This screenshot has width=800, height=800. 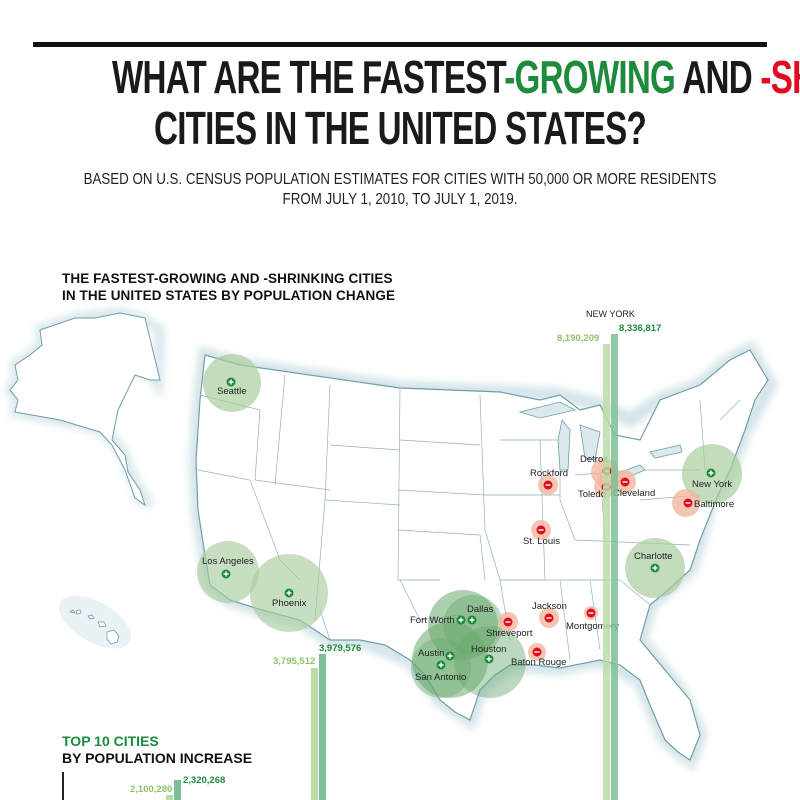 I want to click on bar-label-new-york: NEW YORK, so click(x=610, y=314).